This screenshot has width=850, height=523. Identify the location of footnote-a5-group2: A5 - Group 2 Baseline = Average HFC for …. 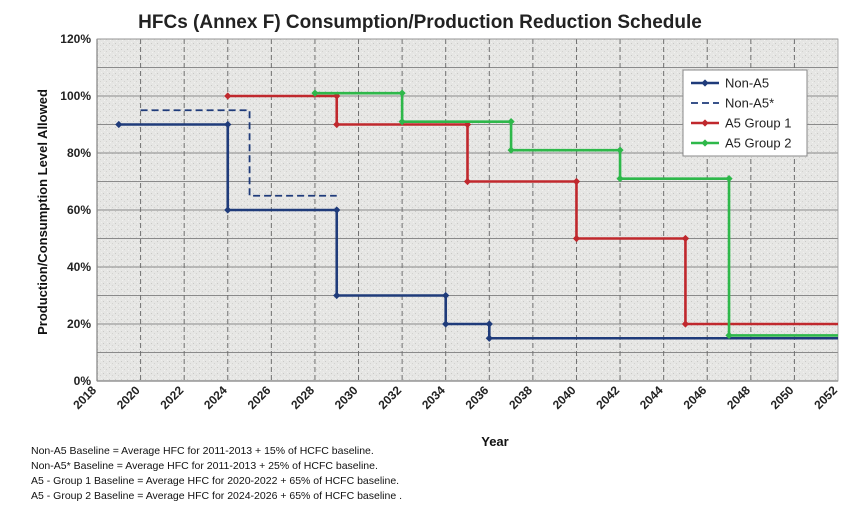
(217, 496).